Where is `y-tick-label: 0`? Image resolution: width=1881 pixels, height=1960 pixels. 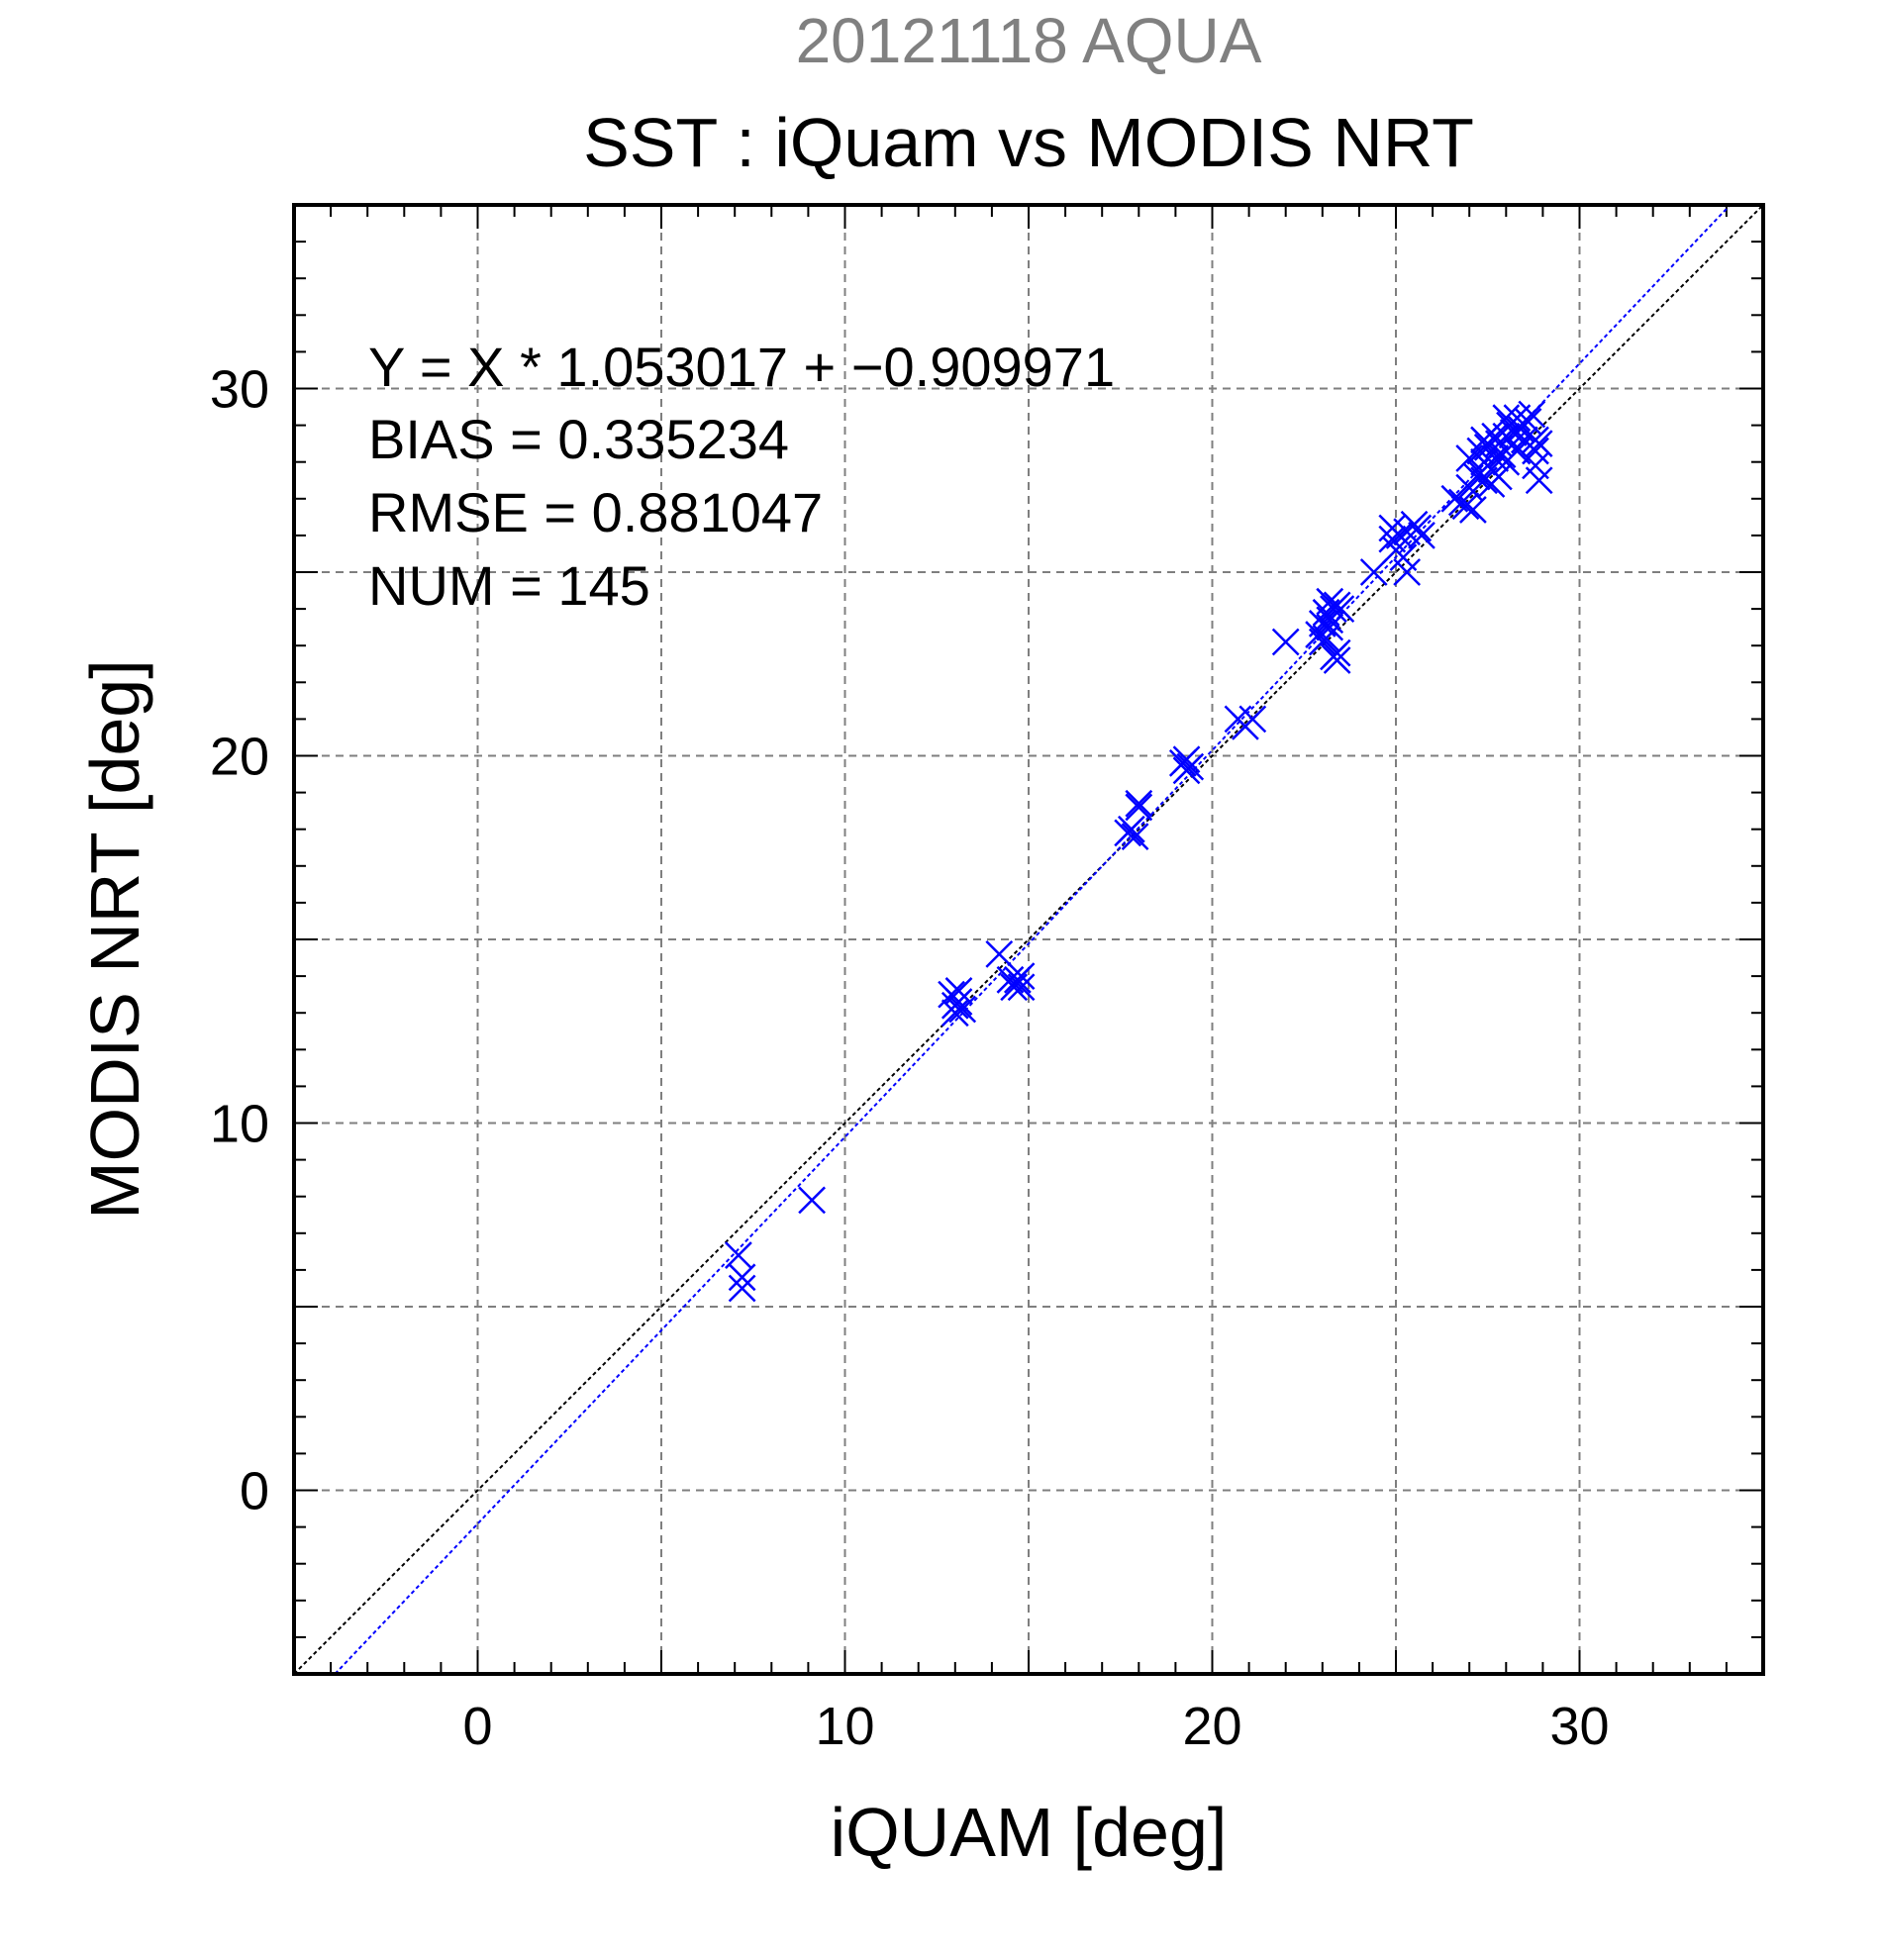
y-tick-label: 0 is located at coordinates (255, 1491).